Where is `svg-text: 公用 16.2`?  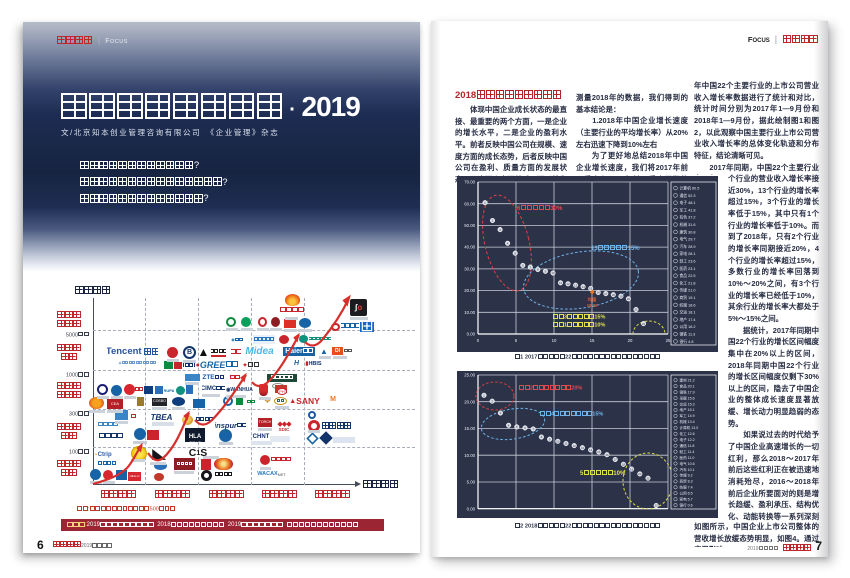 svg-text: 公用 16.2 is located at coordinates (688, 326).